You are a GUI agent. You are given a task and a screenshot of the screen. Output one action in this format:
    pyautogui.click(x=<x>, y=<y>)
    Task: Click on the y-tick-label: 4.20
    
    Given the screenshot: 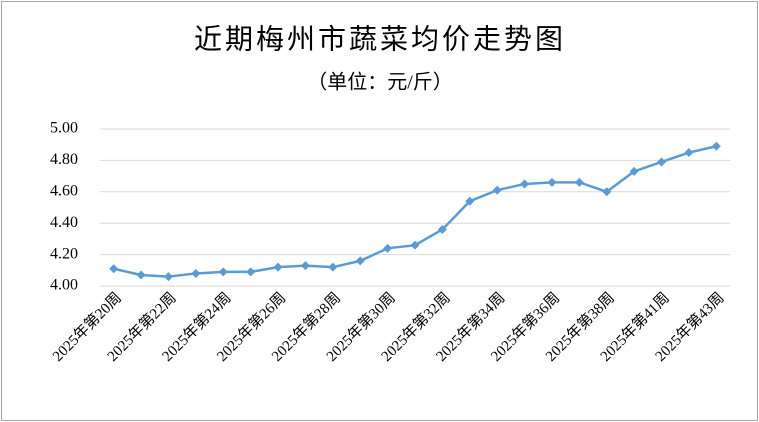 What is the action you would take?
    pyautogui.click(x=64, y=253)
    